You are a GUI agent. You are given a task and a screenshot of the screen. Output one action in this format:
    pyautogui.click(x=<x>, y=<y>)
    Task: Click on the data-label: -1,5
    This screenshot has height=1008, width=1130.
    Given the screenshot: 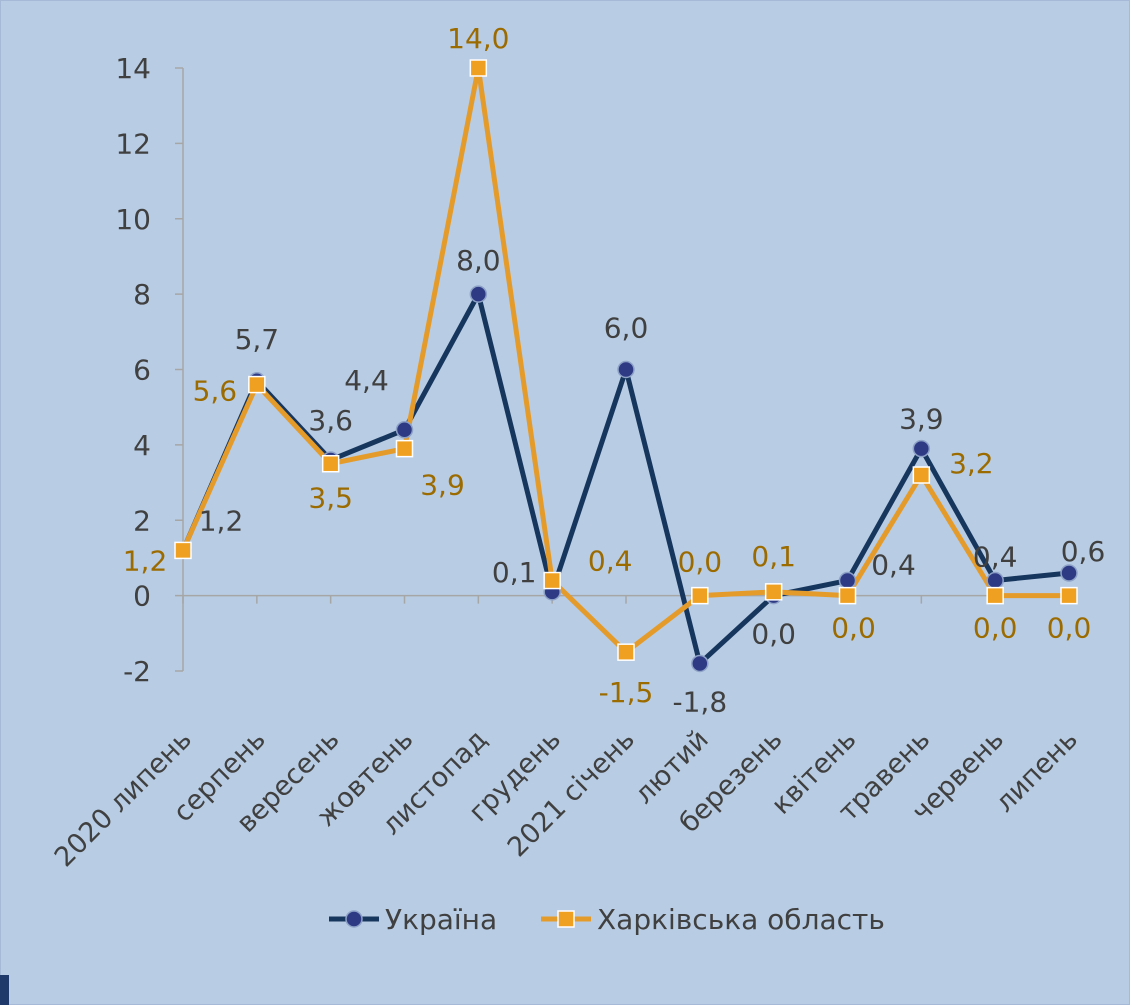 What is the action you would take?
    pyautogui.click(x=626, y=692)
    